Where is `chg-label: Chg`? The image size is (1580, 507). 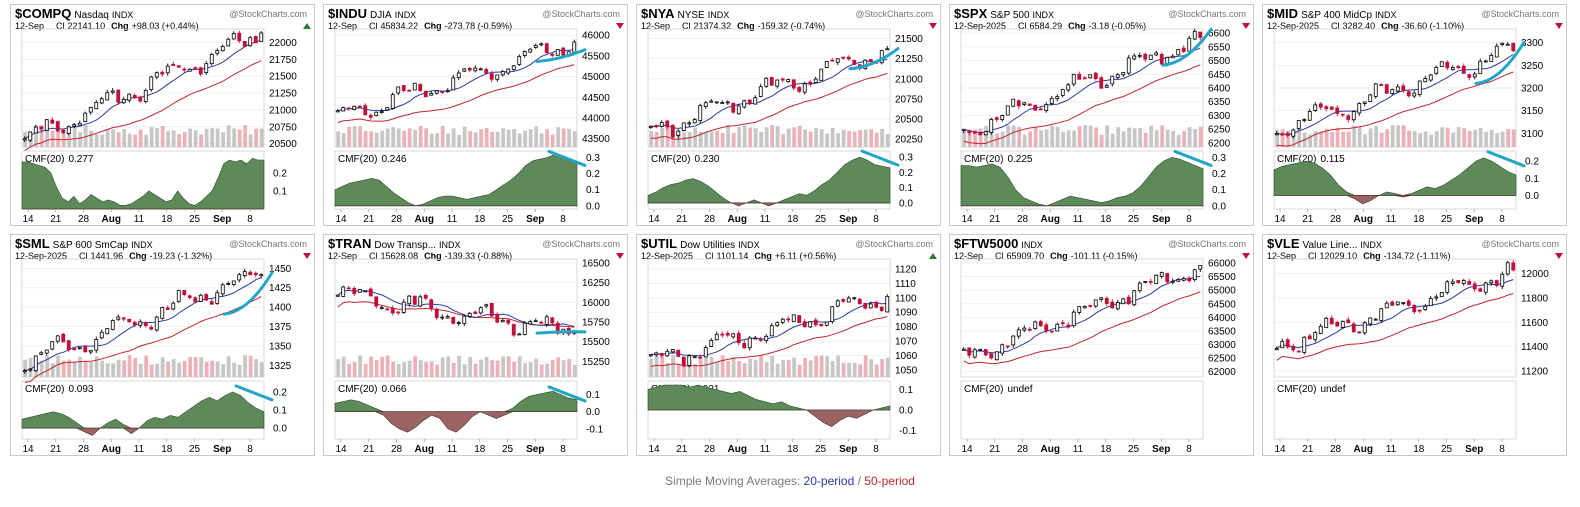 chg-label: Chg is located at coordinates (1077, 26).